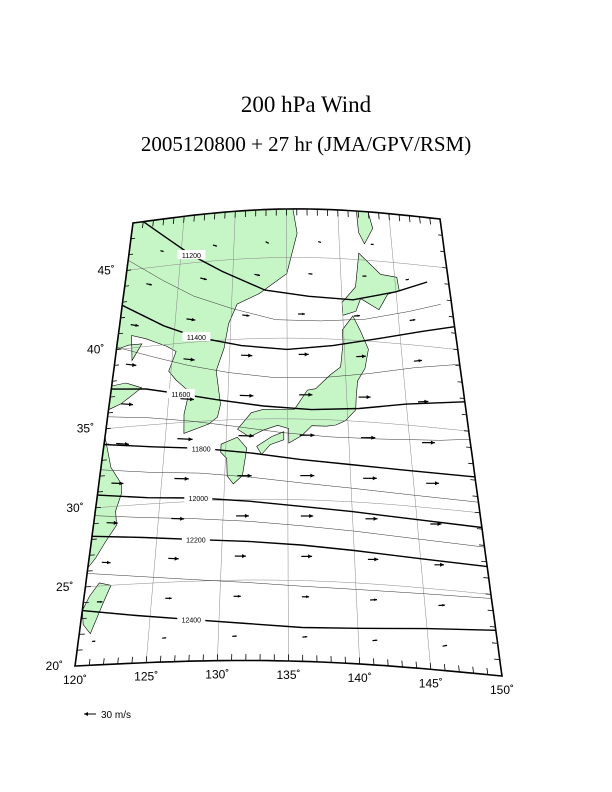  I want to click on lat-label: 20˚, so click(54, 666).